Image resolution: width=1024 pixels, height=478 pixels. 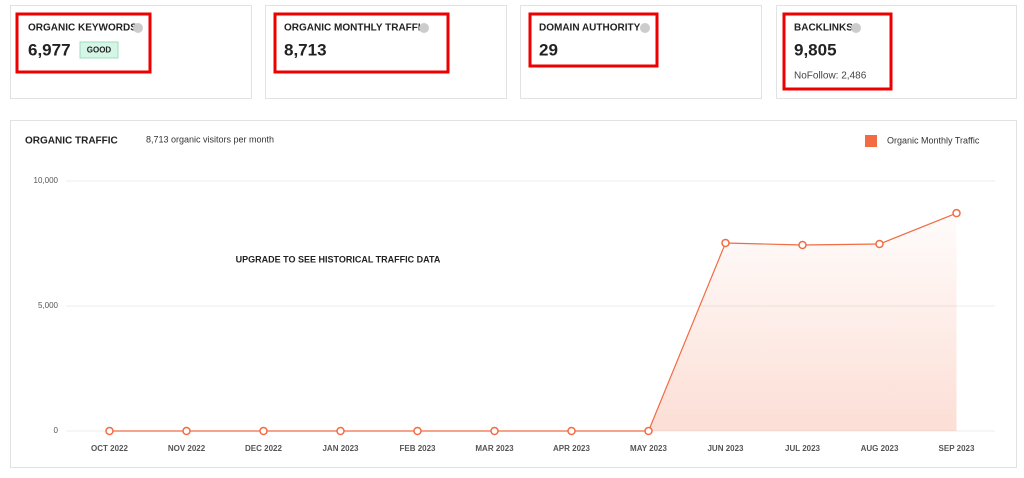 I want to click on card: BACKLINKS 9,805 NoFollow: 2,486, so click(x=896, y=52).